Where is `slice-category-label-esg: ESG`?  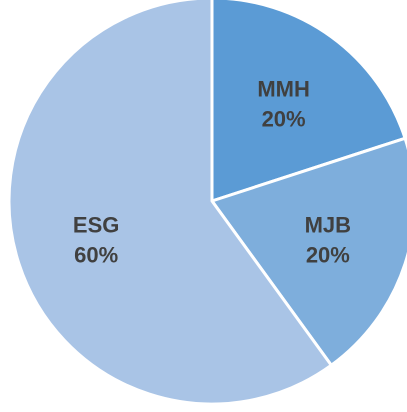
slice-category-label-esg: ESG is located at coordinates (96, 225).